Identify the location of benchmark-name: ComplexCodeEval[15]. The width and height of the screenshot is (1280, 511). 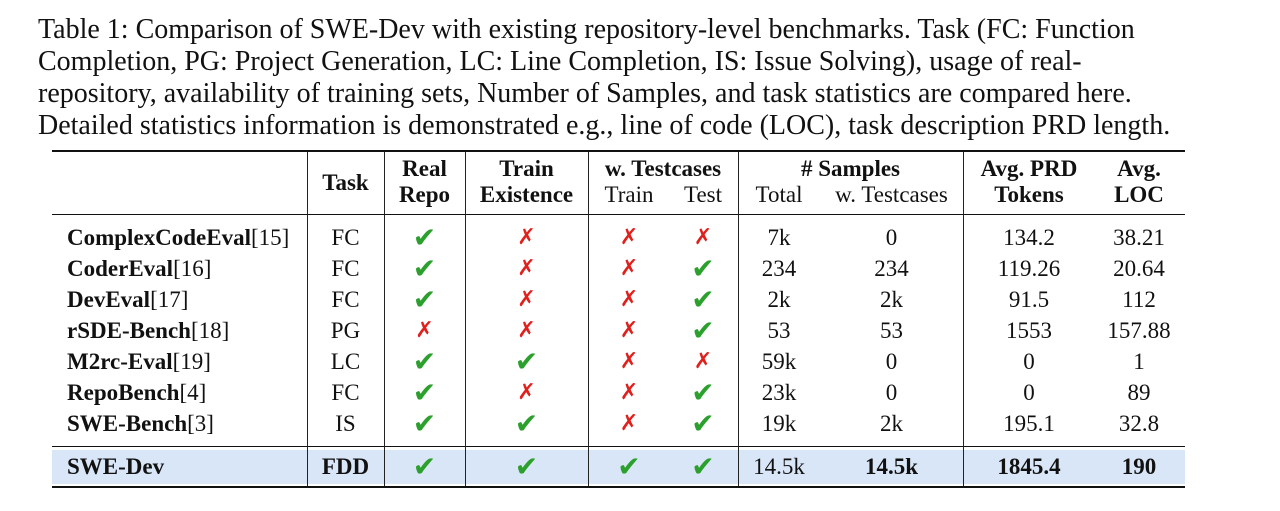
(178, 237).